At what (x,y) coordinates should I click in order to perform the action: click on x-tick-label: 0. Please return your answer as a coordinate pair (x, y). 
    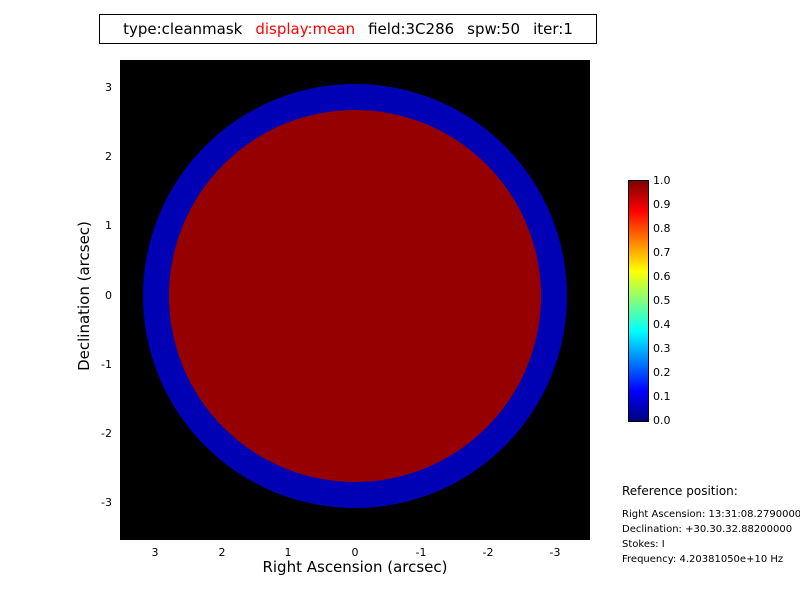
    Looking at the image, I should click on (355, 552).